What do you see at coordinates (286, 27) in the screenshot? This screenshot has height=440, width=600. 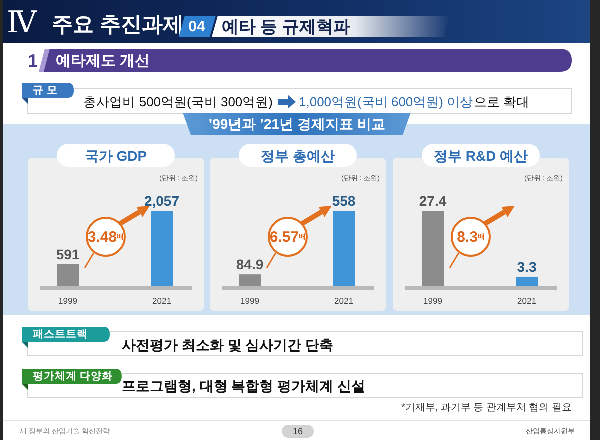 I see `subtitle: 예타 등 규제혁파` at bounding box center [286, 27].